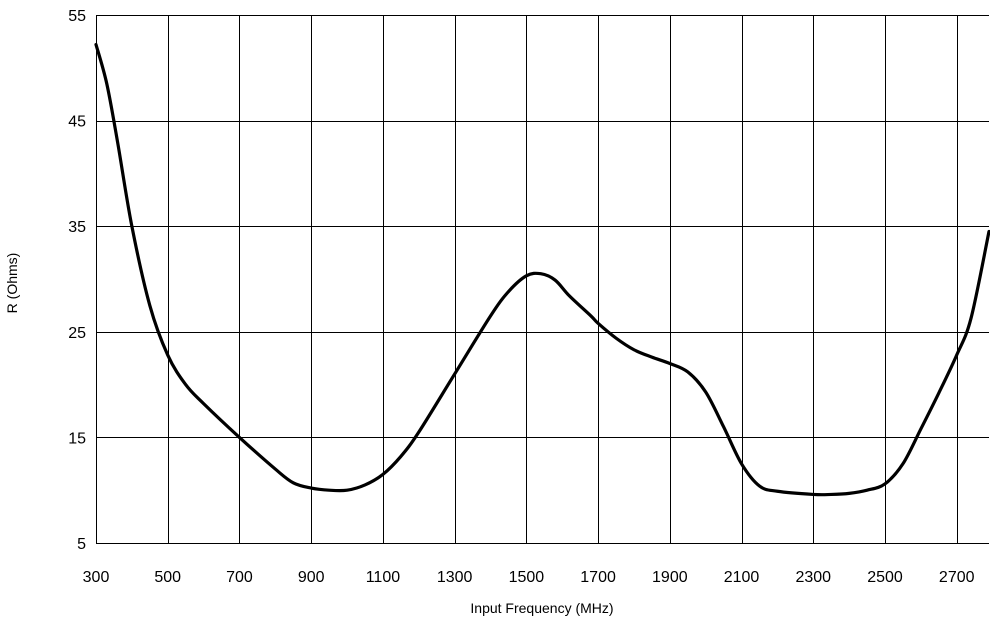 This screenshot has width=990, height=630. What do you see at coordinates (81, 544) in the screenshot?
I see `y-tick-label: 5` at bounding box center [81, 544].